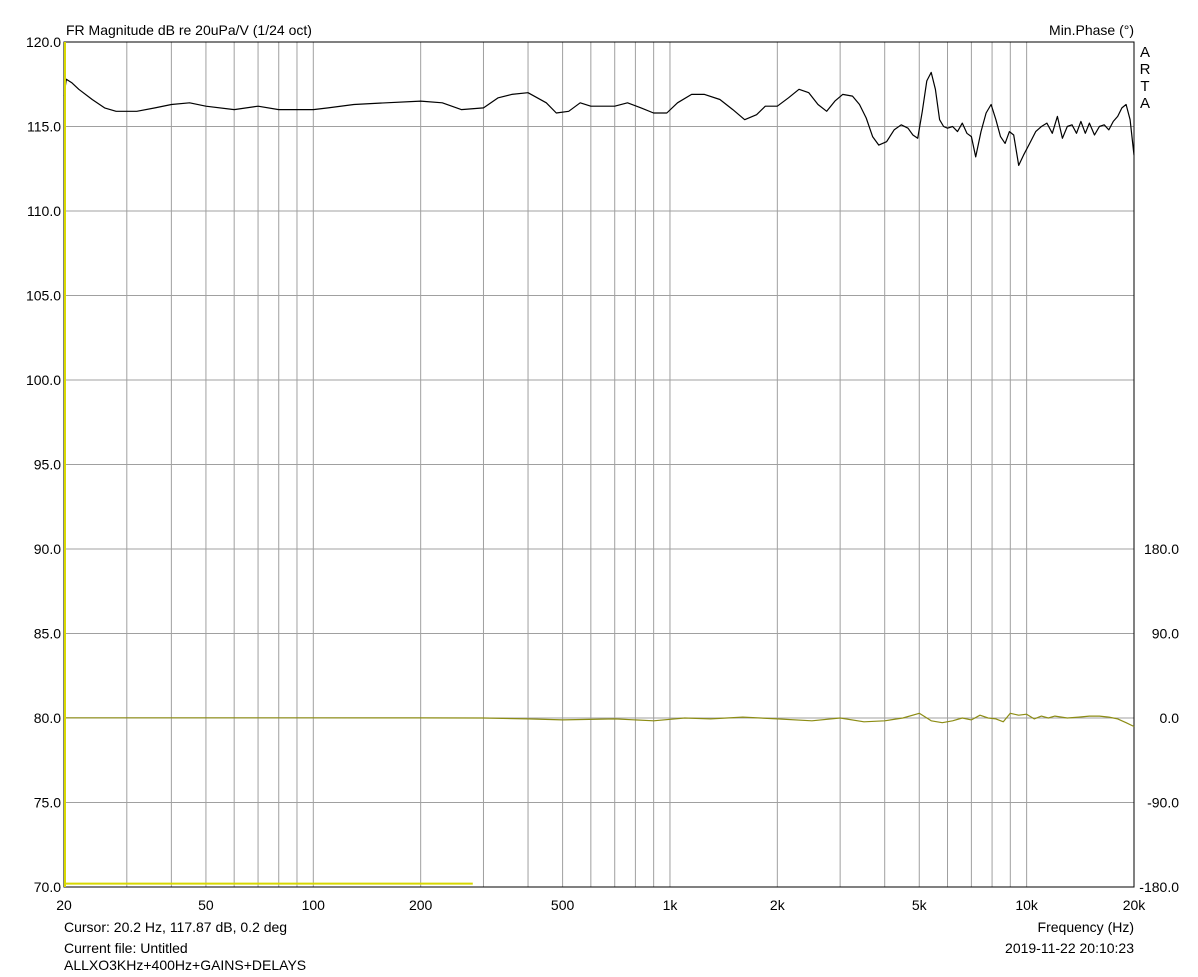 This screenshot has height=977, width=1198. What do you see at coordinates (206, 905) in the screenshot?
I see `x-tick-label: 50` at bounding box center [206, 905].